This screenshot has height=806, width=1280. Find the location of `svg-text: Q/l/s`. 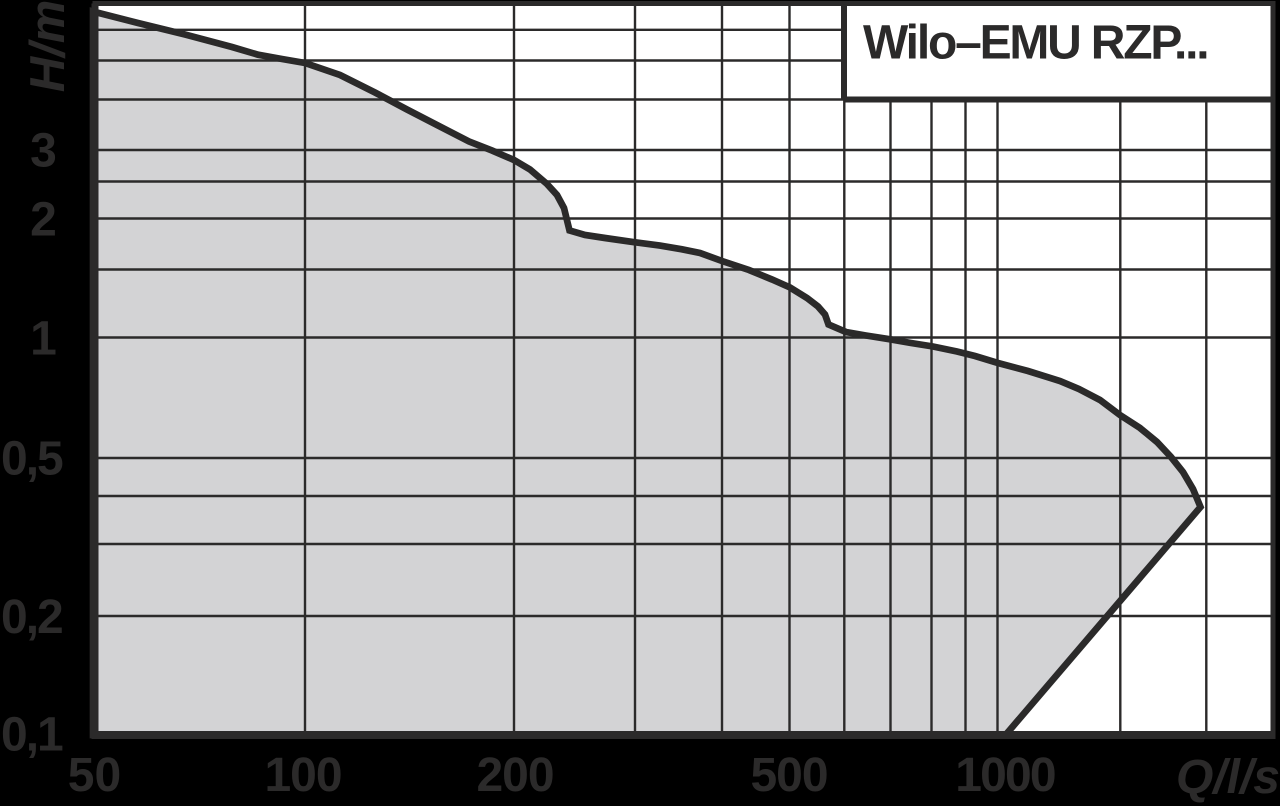

svg-text: Q/l/s is located at coordinates (1228, 777).